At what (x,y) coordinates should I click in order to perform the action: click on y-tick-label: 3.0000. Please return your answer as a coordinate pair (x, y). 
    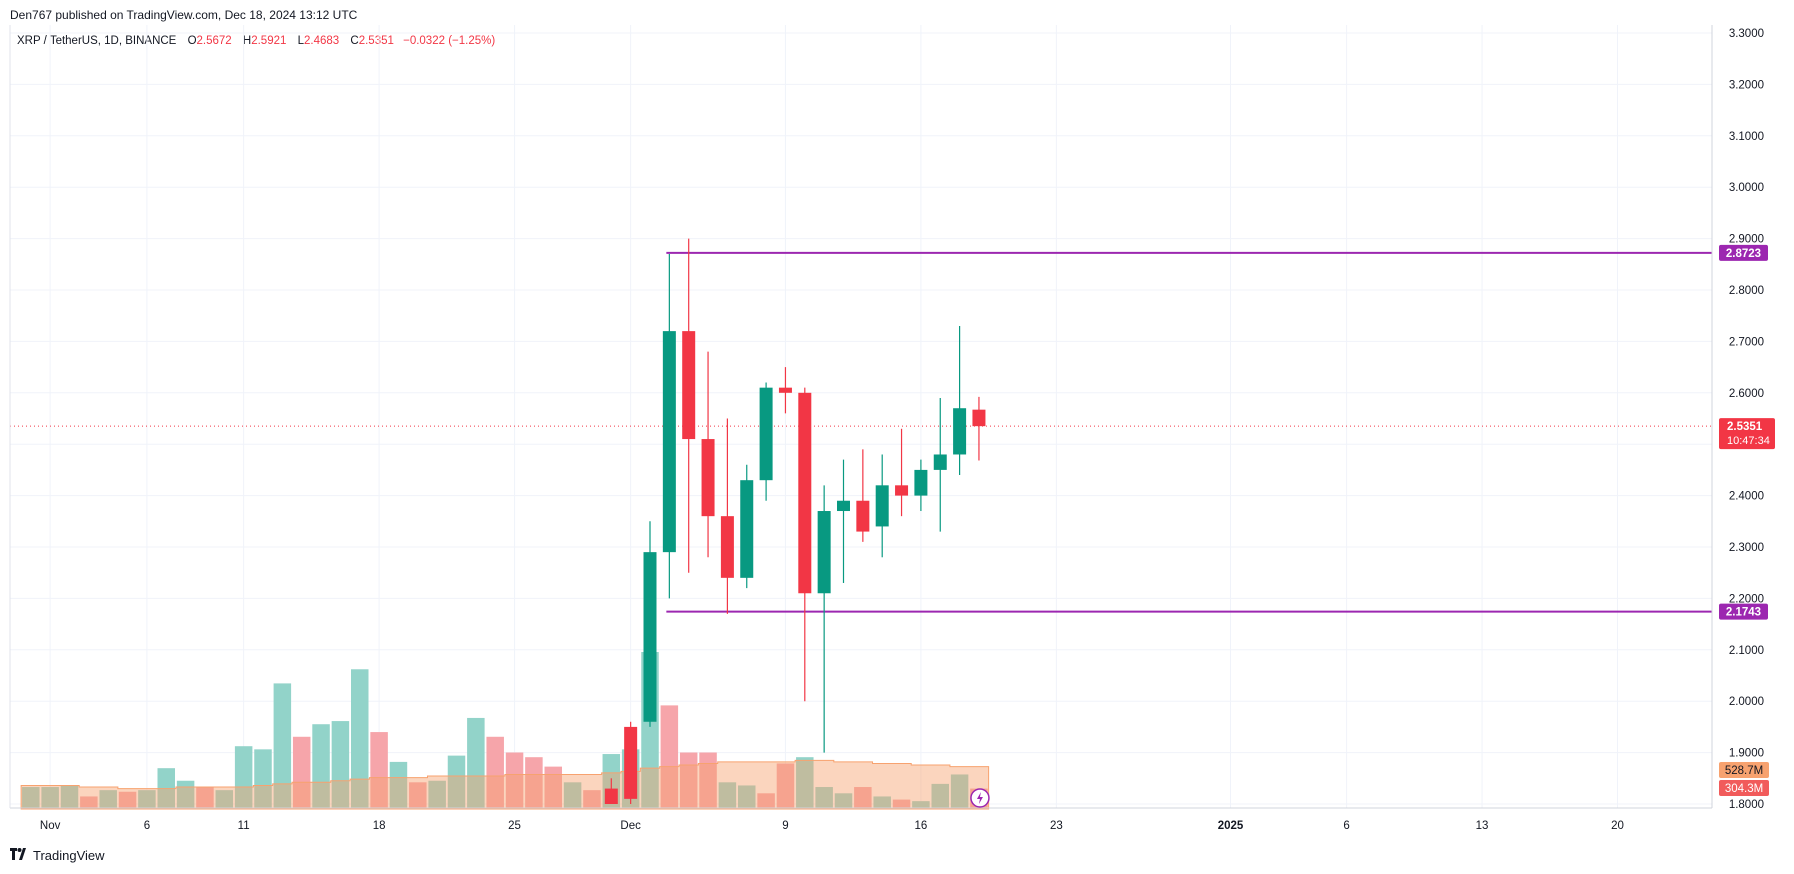
    Looking at the image, I should click on (1746, 188).